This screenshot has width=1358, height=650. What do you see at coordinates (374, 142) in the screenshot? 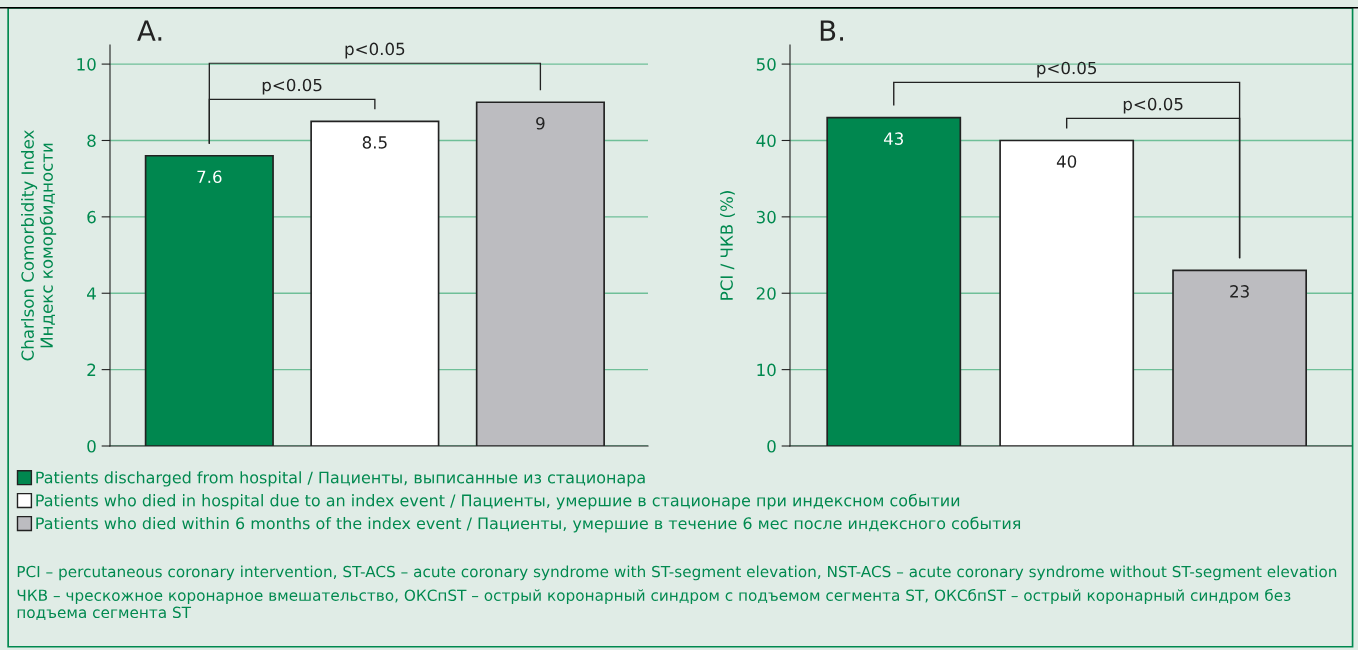
I see `data-label: 8.5` at bounding box center [374, 142].